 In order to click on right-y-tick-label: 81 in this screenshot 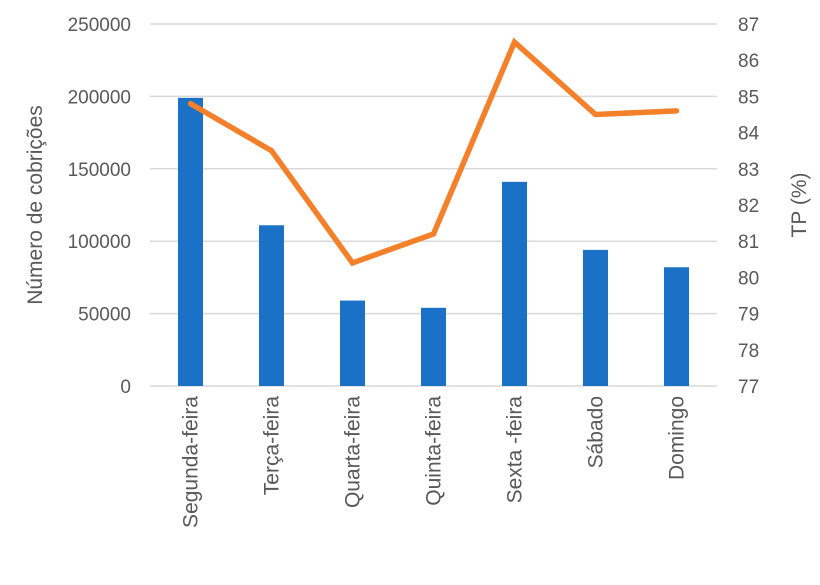, I will do `click(748, 242)`.